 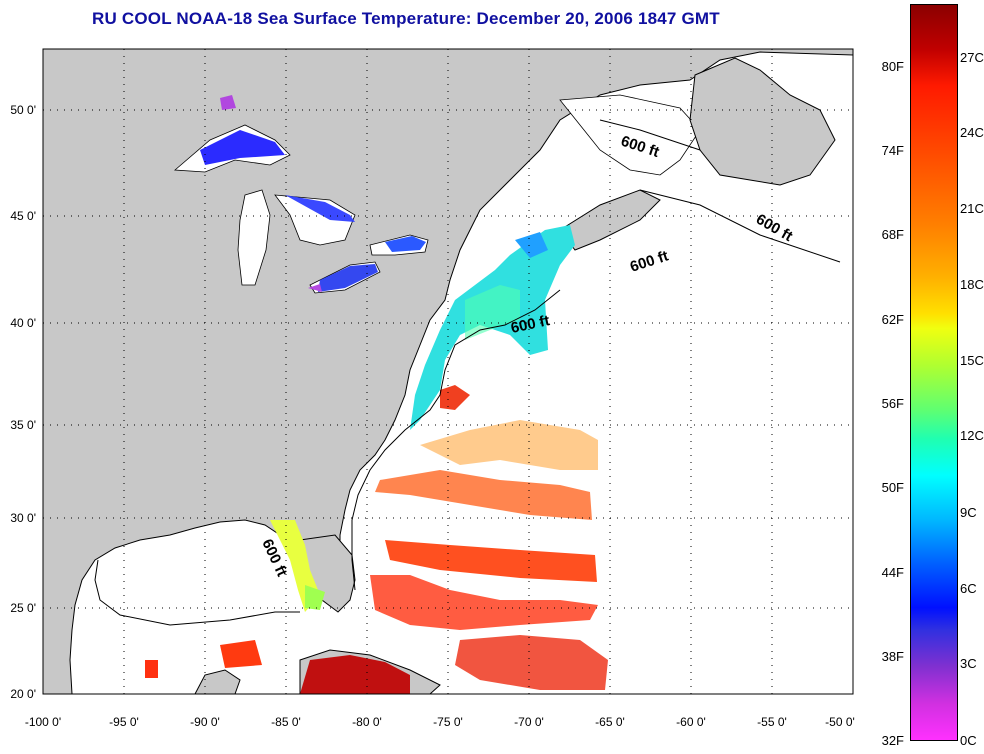 I want to click on colorbar-f-label: 62F, so click(x=892, y=319).